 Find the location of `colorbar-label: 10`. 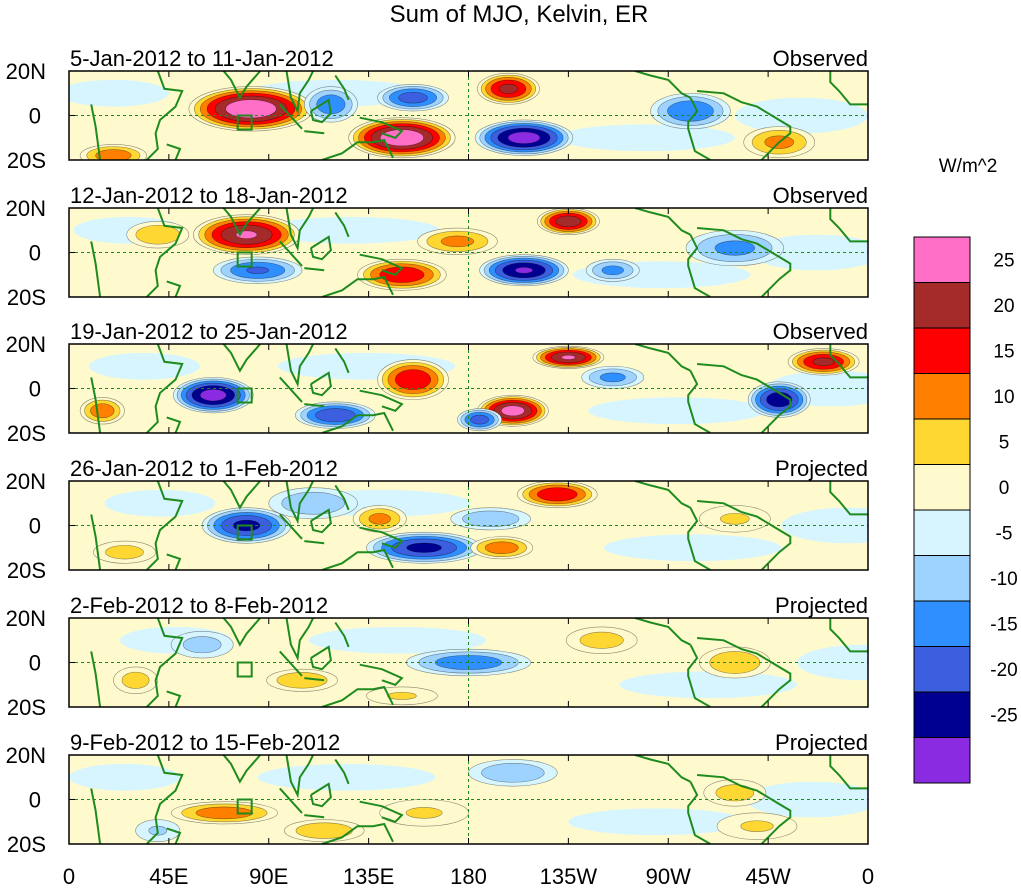

colorbar-label: 10 is located at coordinates (1003, 397).